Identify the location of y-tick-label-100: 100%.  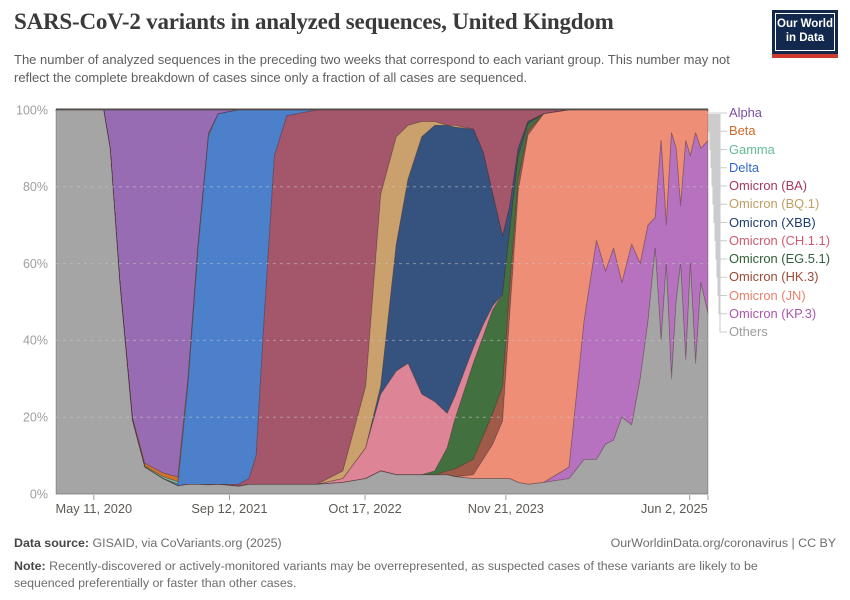
(32, 110).